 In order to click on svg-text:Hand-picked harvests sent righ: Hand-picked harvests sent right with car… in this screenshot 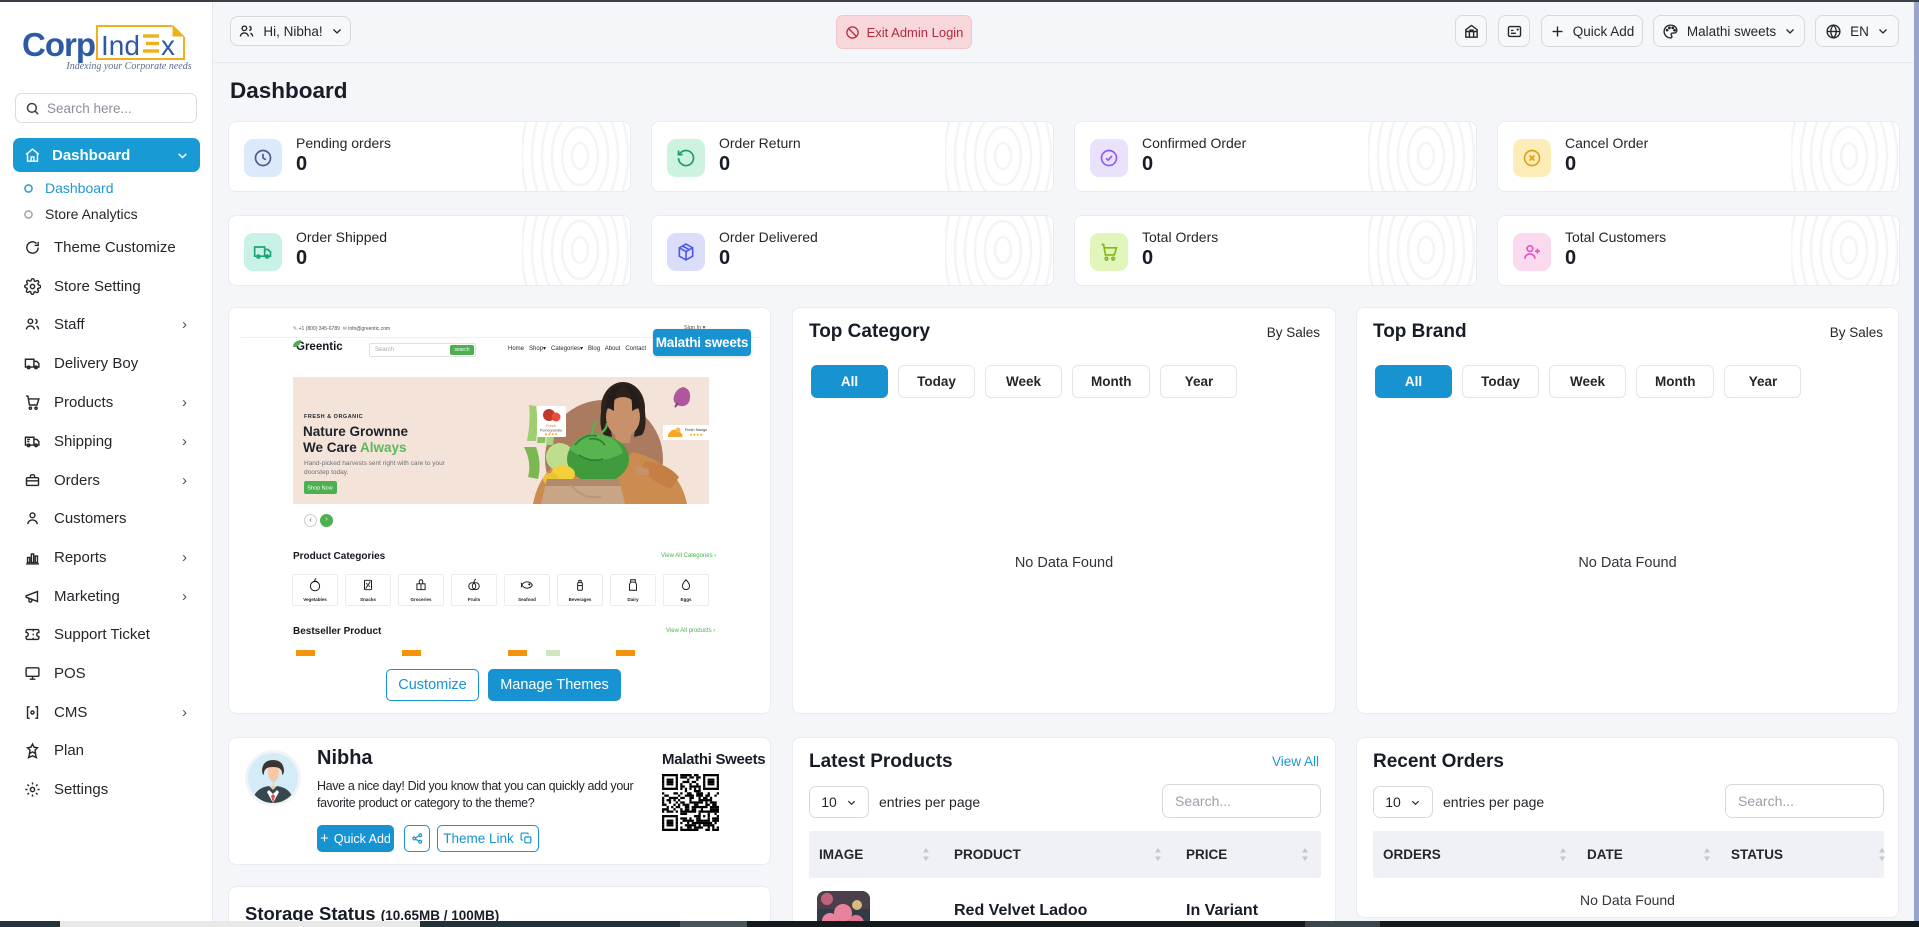, I will do `click(375, 463)`.